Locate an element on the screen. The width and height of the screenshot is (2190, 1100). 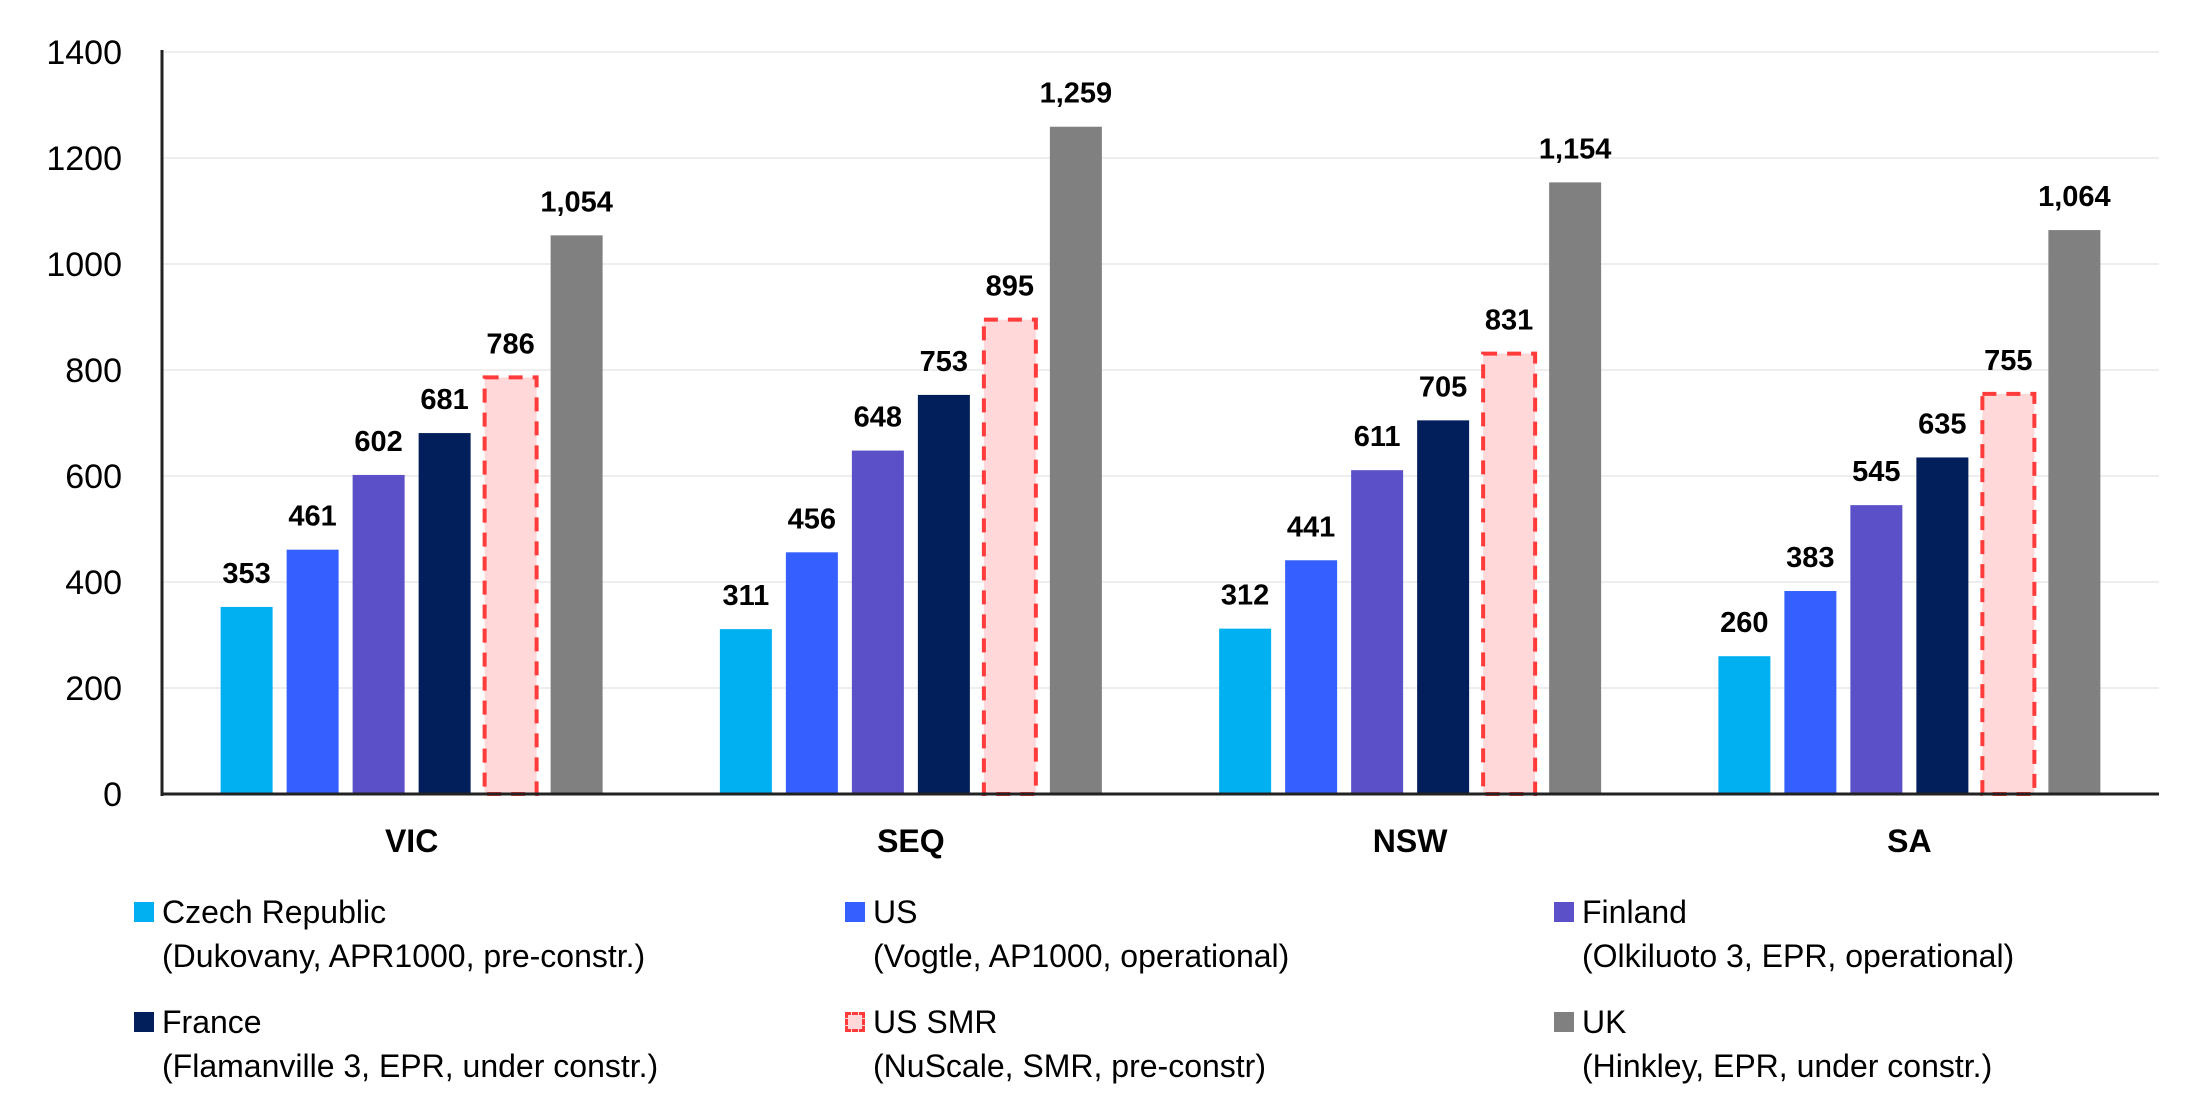
data-label: 260 is located at coordinates (1744, 623).